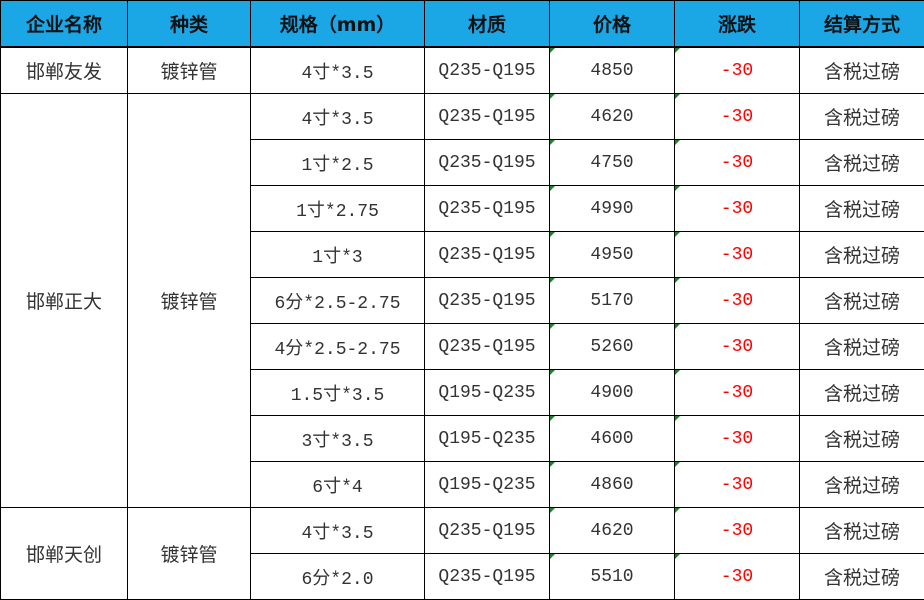 The image size is (924, 600). What do you see at coordinates (612, 393) in the screenshot?
I see `price-cell: 4900` at bounding box center [612, 393].